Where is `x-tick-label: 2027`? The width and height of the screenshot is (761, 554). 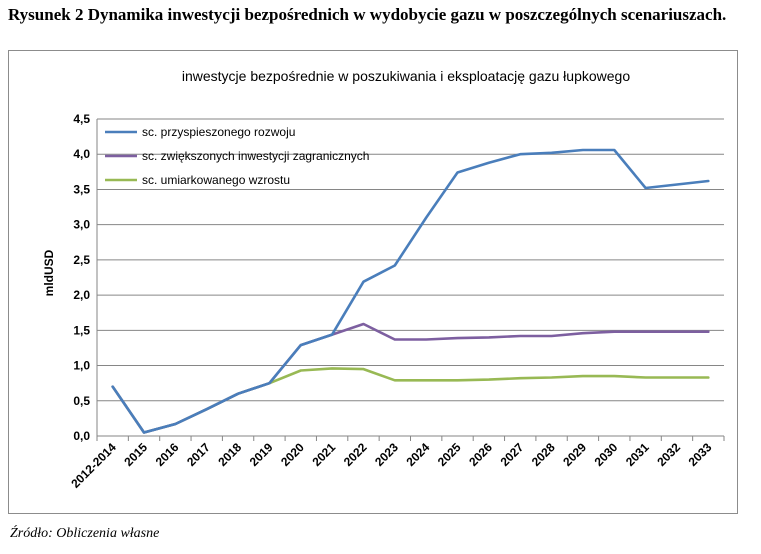
x-tick-label: 2027 is located at coordinates (512, 454).